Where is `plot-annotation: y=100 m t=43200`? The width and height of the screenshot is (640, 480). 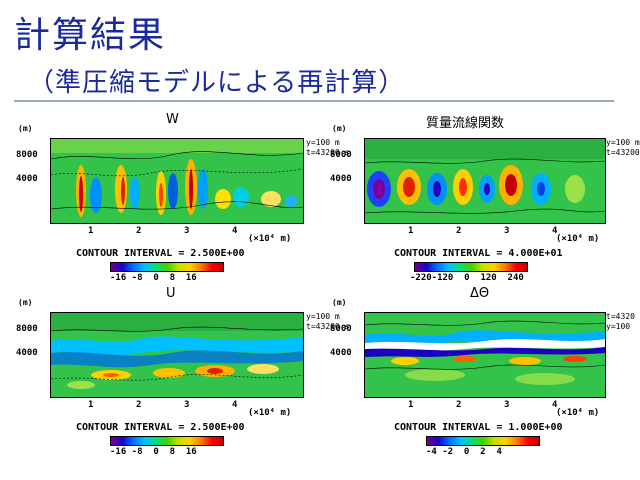
plot-annotation: y=100 m t=43200 is located at coordinates (623, 147).